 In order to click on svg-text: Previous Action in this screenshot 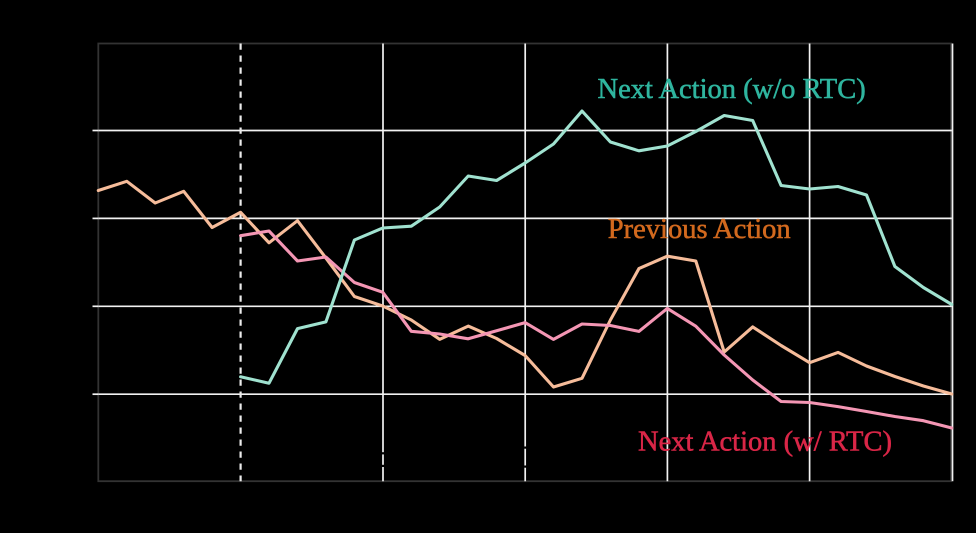, I will do `click(699, 229)`.